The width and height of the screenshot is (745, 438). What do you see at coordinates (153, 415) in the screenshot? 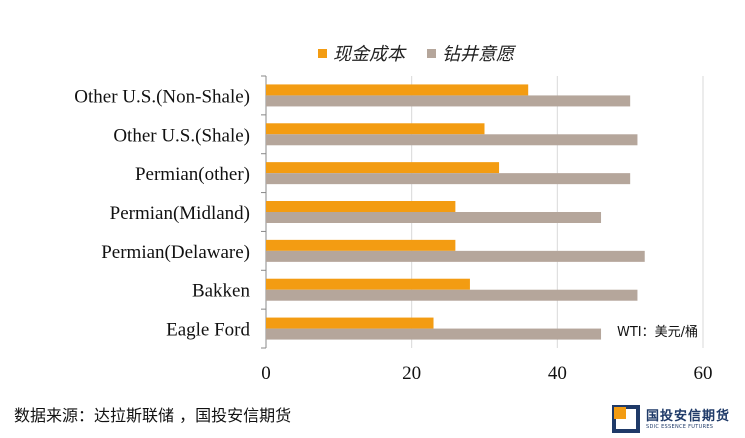
I see `source-note: 数据来源：达拉斯联储 ，国投安信期货` at bounding box center [153, 415].